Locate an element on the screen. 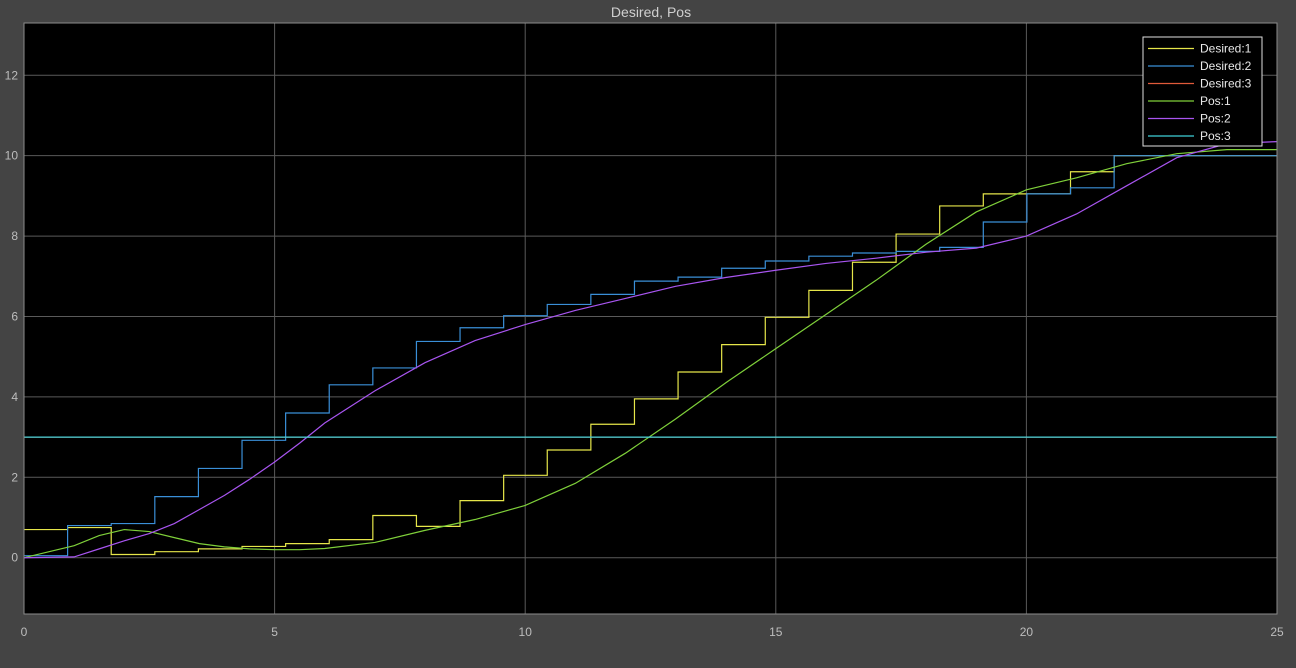 The height and width of the screenshot is (668, 1296). y-tick-label: 8 is located at coordinates (14, 236).